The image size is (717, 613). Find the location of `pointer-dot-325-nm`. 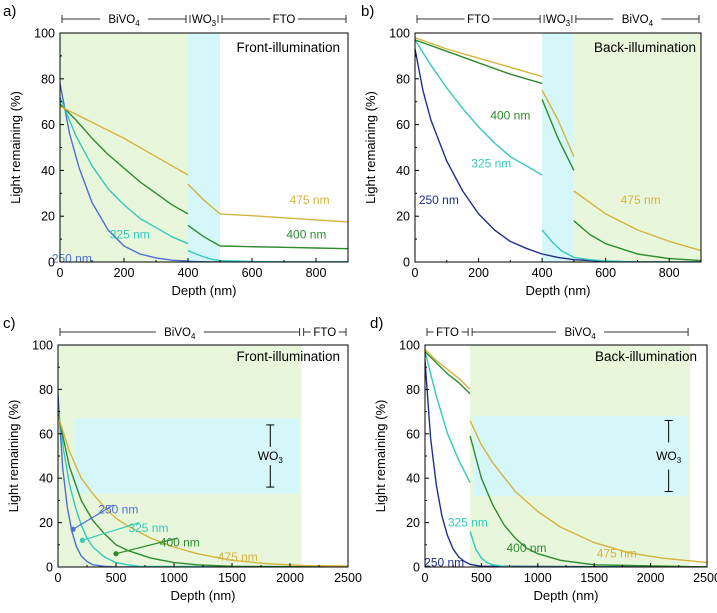

pointer-dot-325-nm is located at coordinates (82, 540).